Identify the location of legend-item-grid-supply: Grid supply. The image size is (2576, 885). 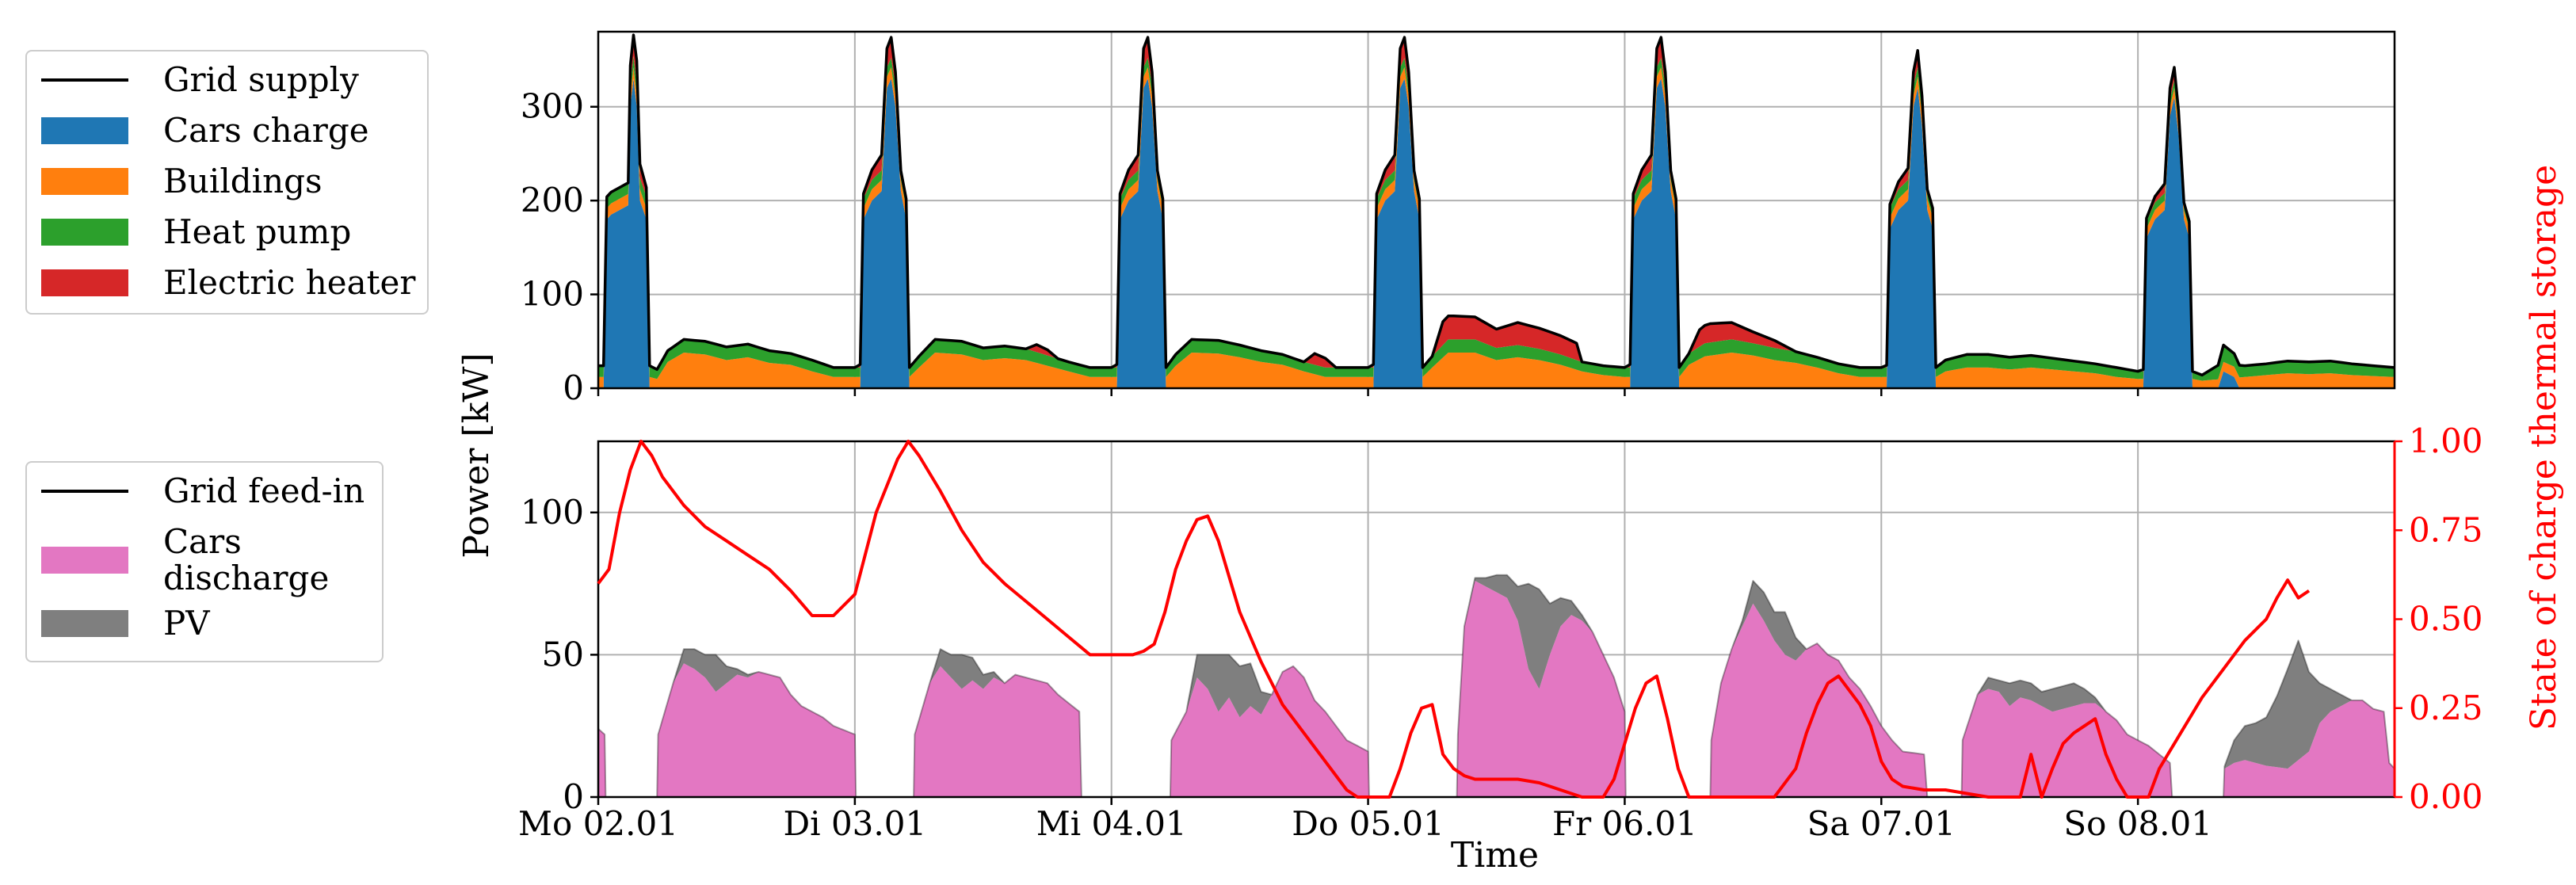
(200, 80).